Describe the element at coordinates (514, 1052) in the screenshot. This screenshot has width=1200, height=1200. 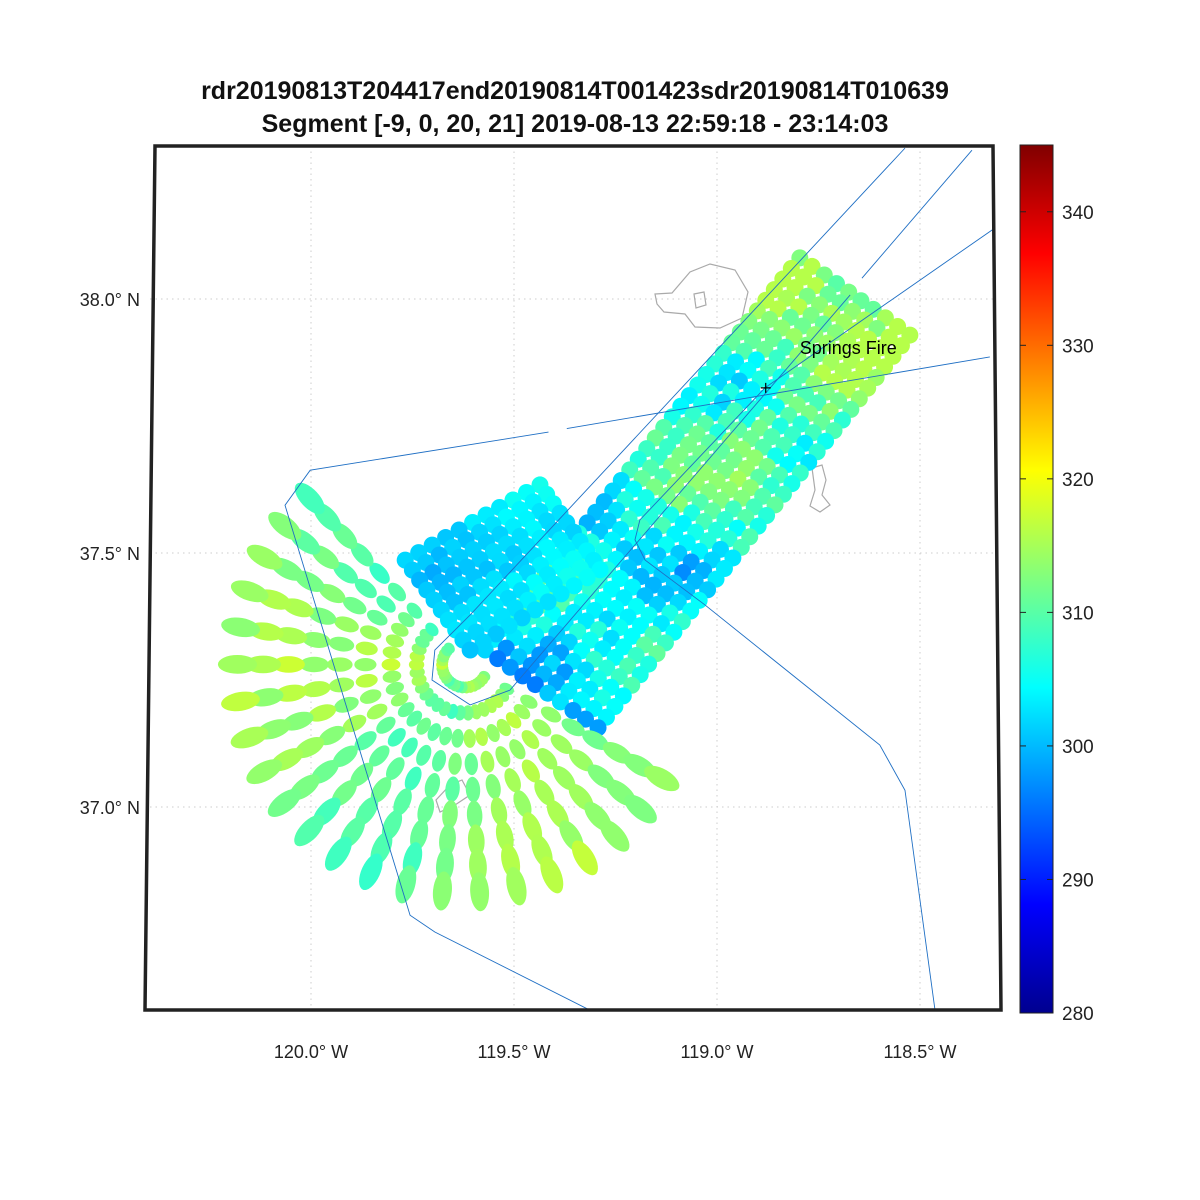
I see `x-tick-label: 119.5° W` at that location.